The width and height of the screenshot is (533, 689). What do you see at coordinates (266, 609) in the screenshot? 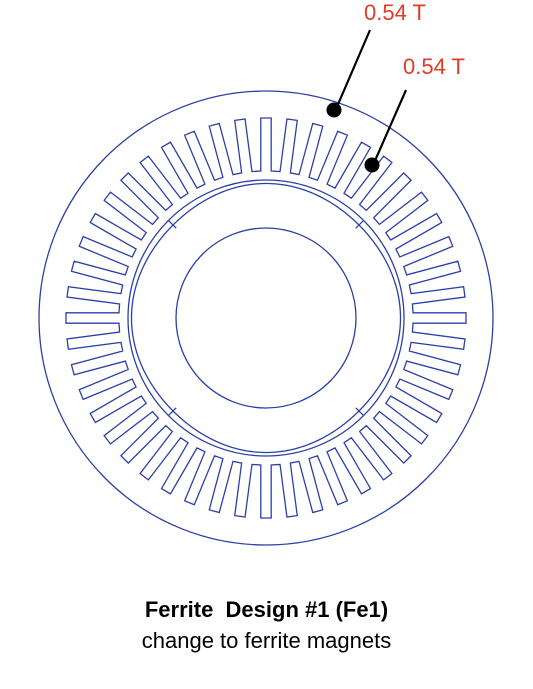
I see `figure-caption-title: Ferrite Design #1 (Fe1)` at bounding box center [266, 609].